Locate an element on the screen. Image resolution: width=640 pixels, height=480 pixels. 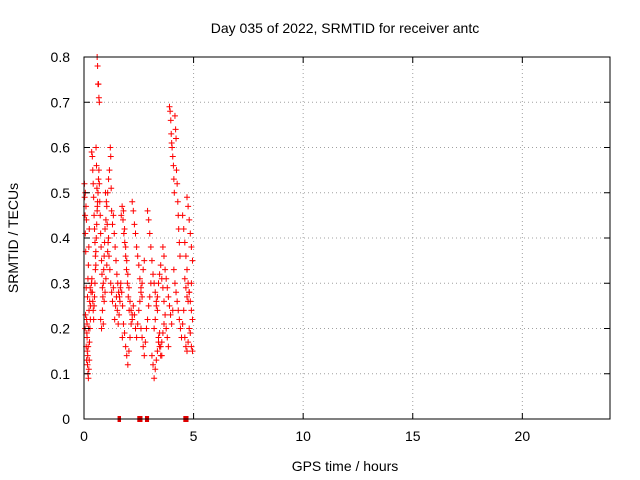
y-tick-labels: 0 0.1 0.2 0.3 0.4 0.5 0.6 0.7 0.8 is located at coordinates (61, 238).